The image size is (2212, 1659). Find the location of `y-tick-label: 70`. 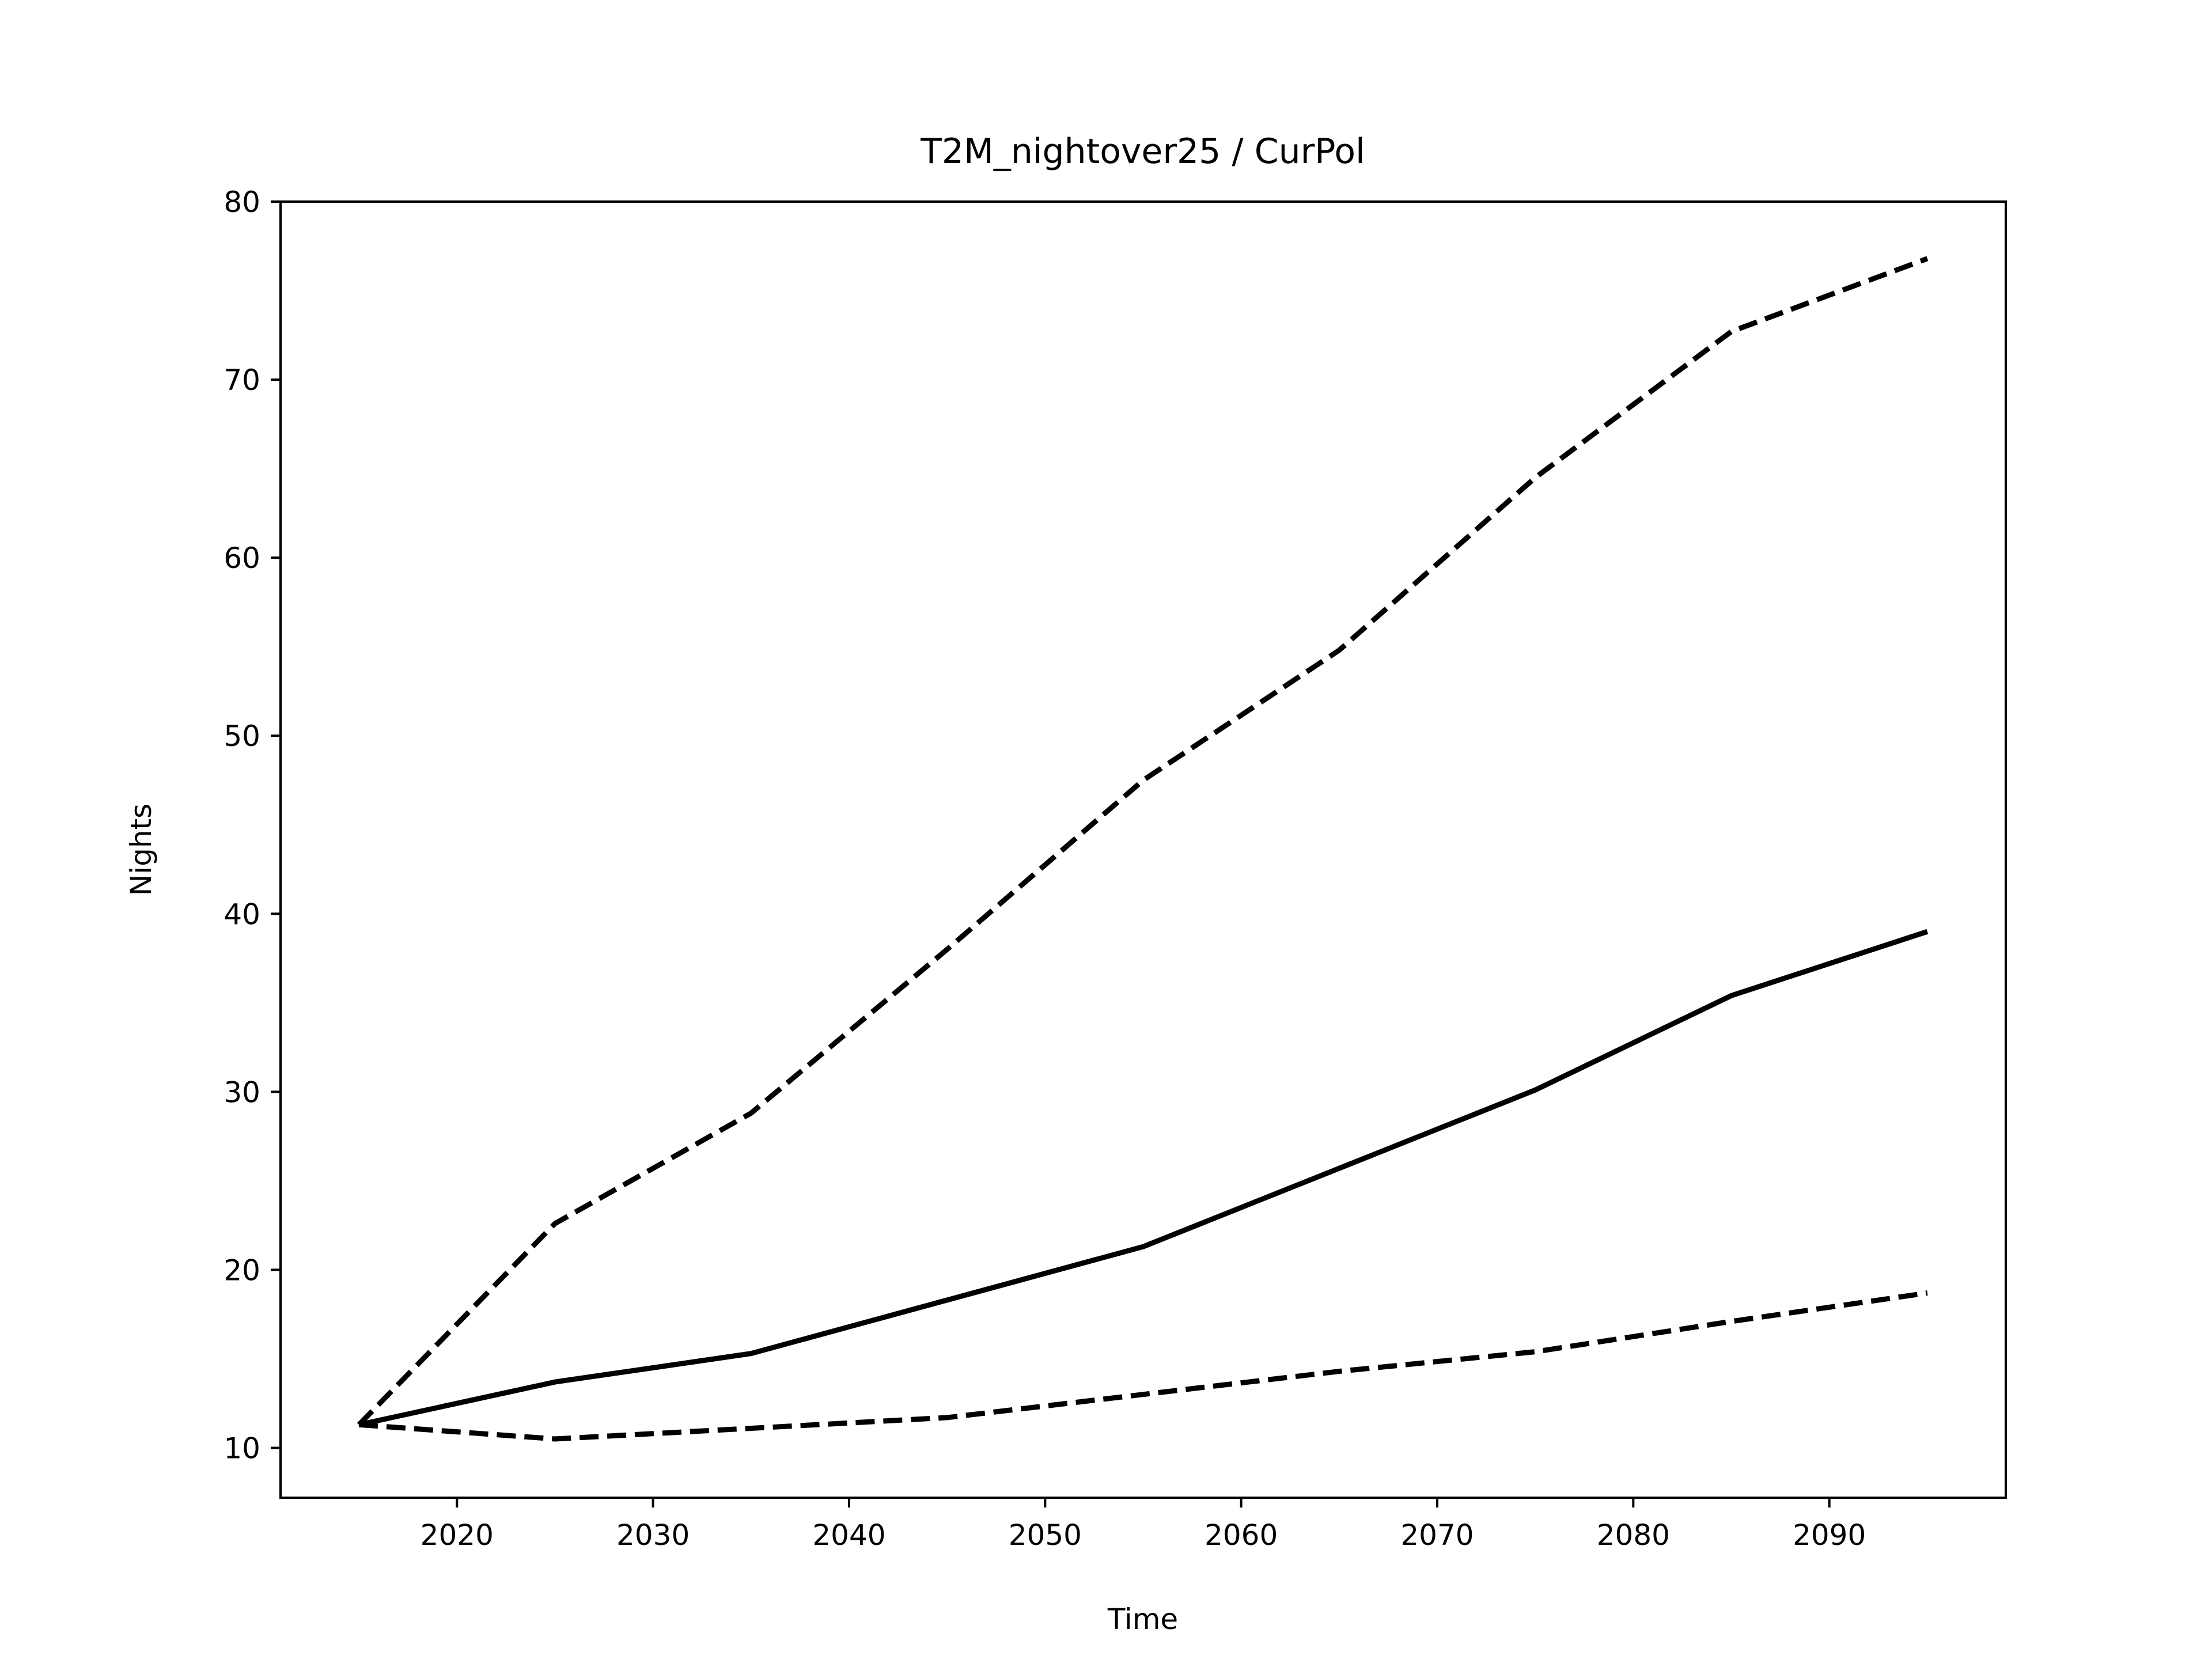

y-tick-label: 70 is located at coordinates (242, 380).